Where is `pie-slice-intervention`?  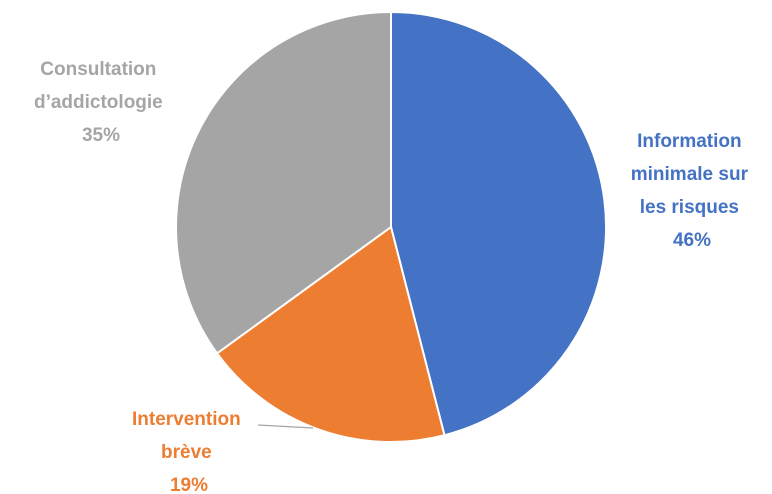 pie-slice-intervention is located at coordinates (330, 334).